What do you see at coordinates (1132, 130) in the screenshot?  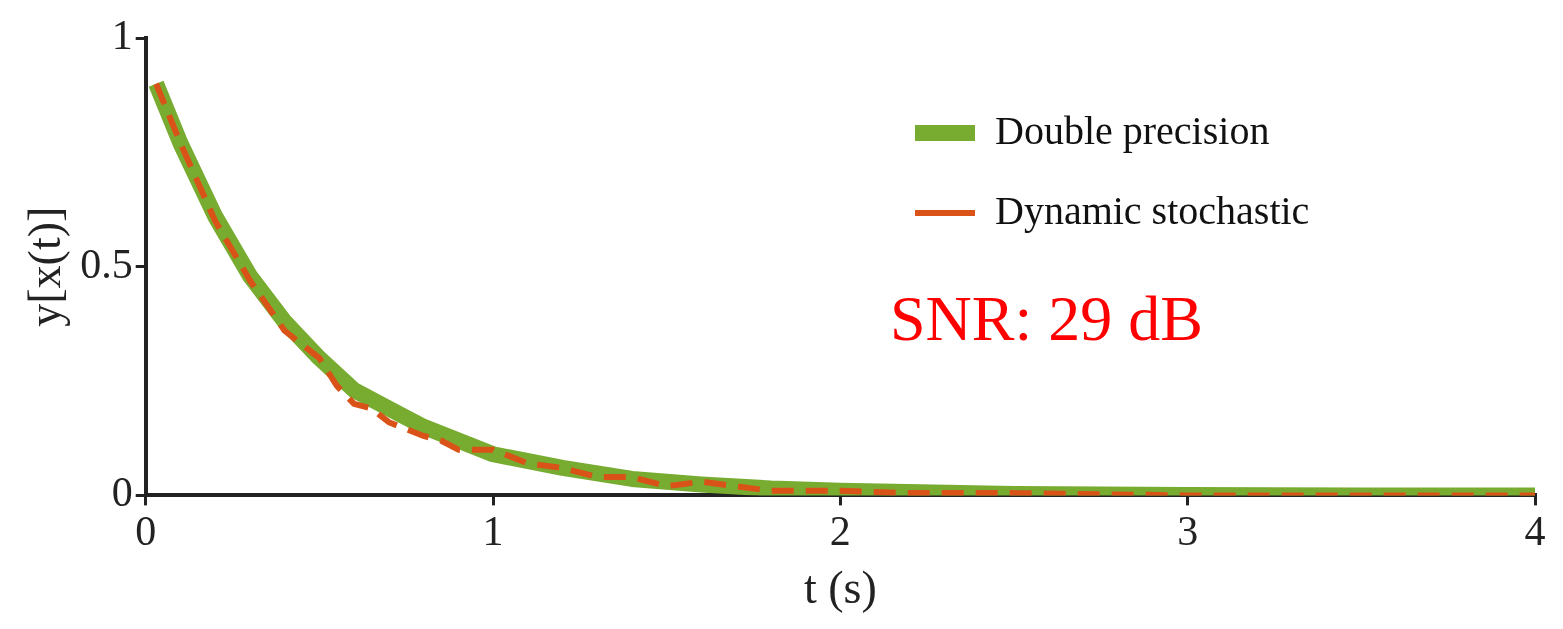 I see `legend-label: Double precision` at bounding box center [1132, 130].